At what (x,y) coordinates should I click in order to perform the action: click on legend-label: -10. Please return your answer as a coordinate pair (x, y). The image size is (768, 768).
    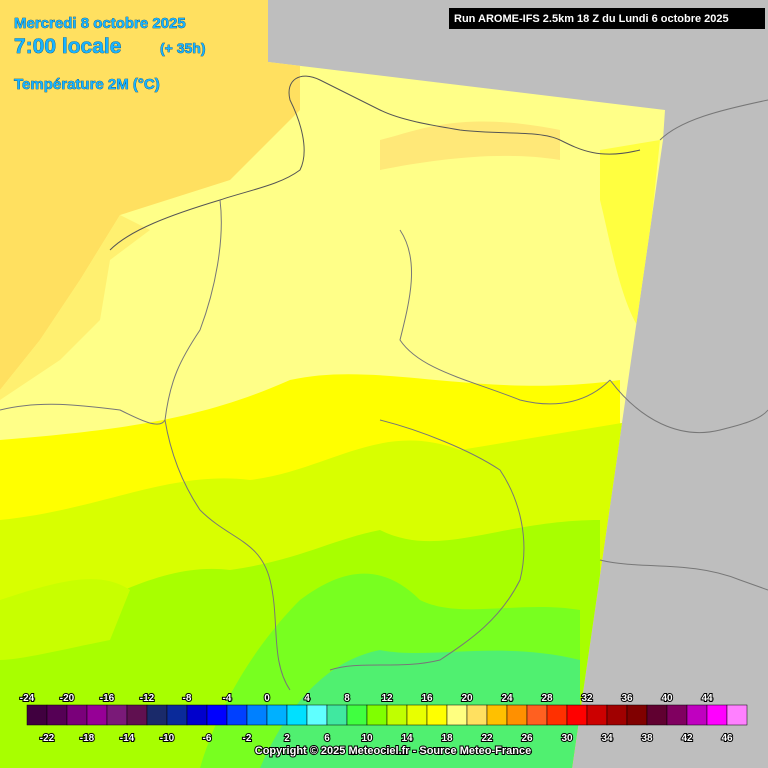
    Looking at the image, I should click on (167, 738).